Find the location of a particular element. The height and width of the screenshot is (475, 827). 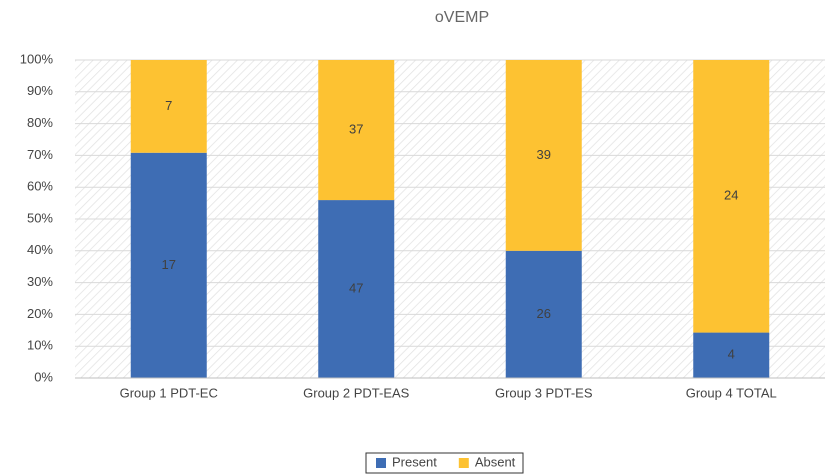

y-tick-label: 20% is located at coordinates (40, 313).